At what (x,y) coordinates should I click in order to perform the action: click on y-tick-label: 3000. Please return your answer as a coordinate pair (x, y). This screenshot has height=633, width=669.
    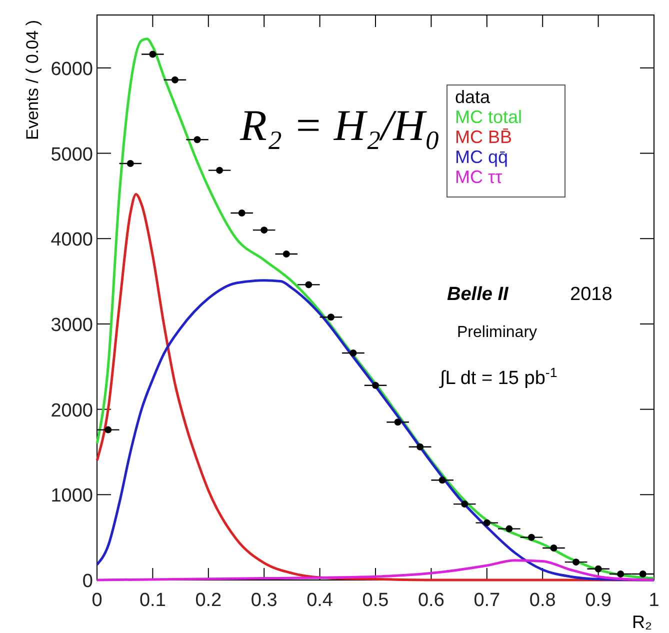
    Looking at the image, I should click on (71, 325).